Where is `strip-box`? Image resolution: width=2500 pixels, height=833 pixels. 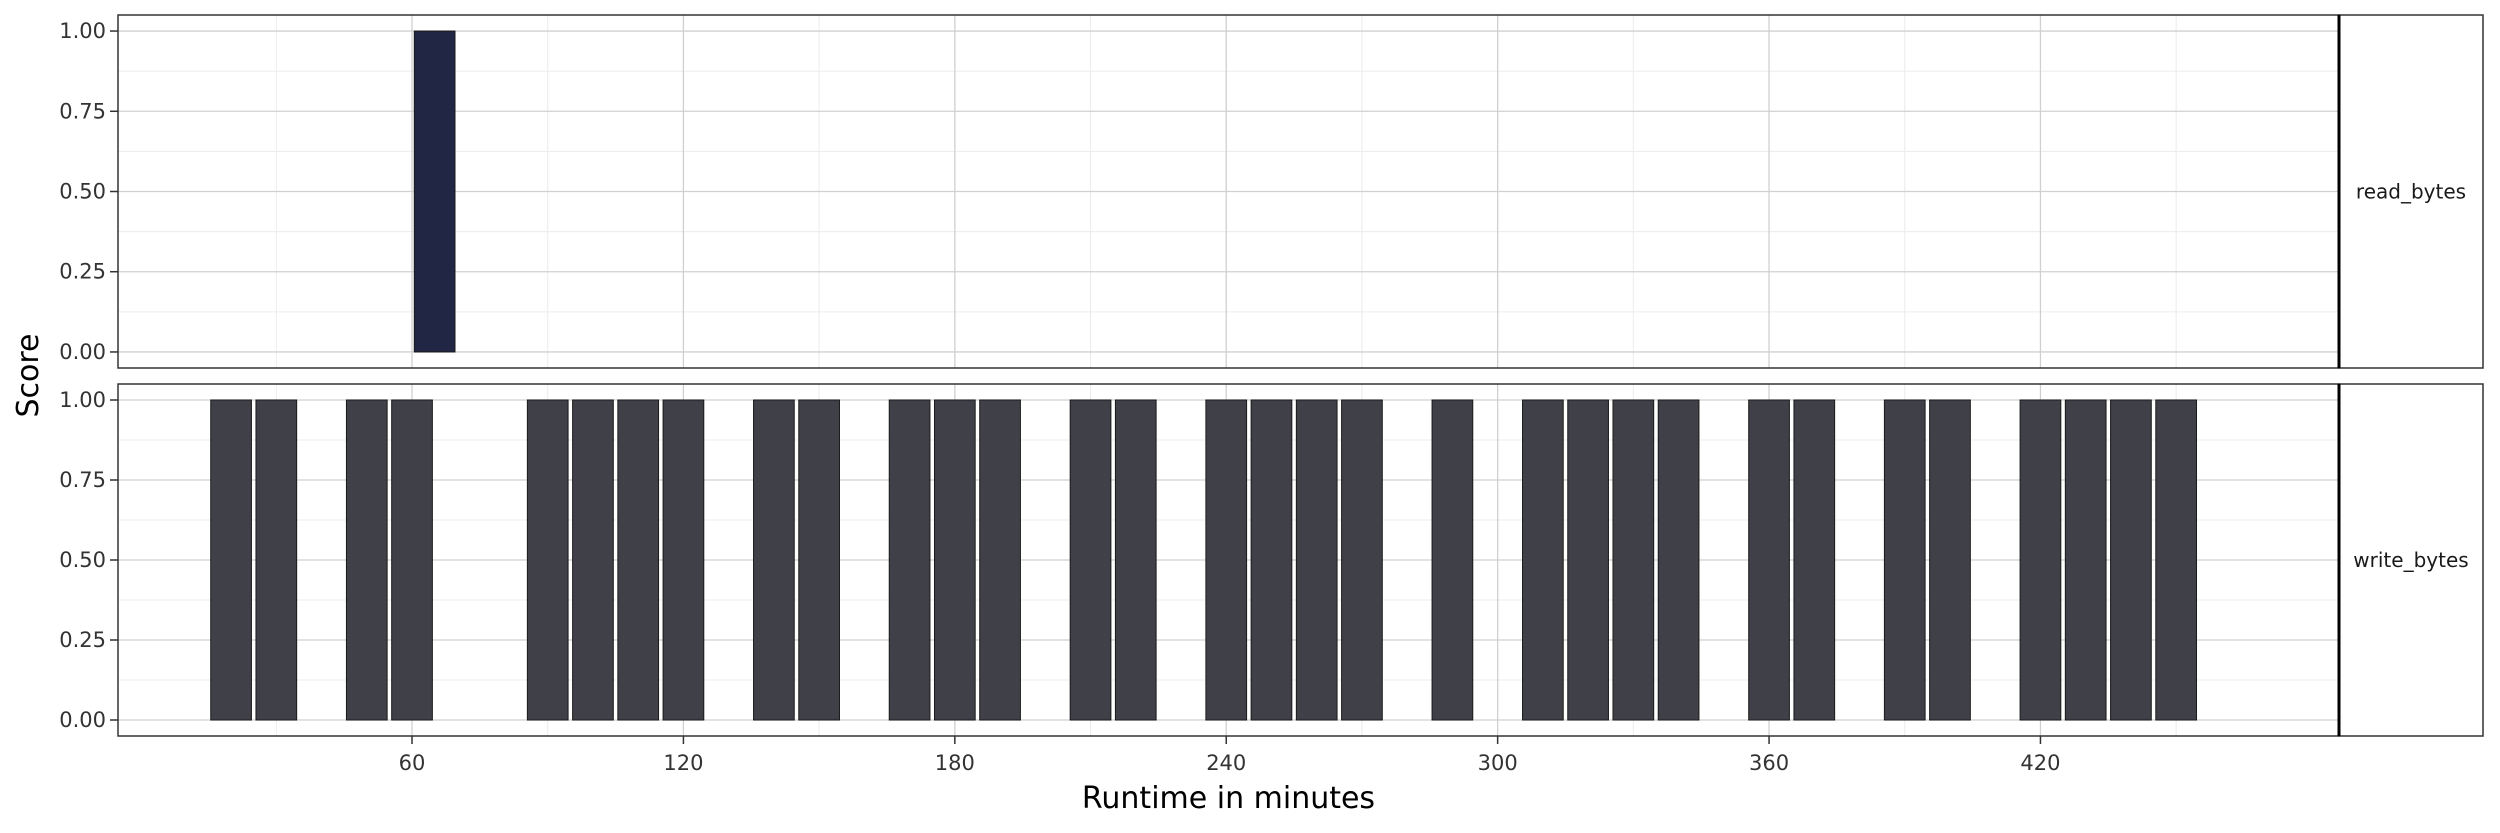 strip-box is located at coordinates (2411, 191).